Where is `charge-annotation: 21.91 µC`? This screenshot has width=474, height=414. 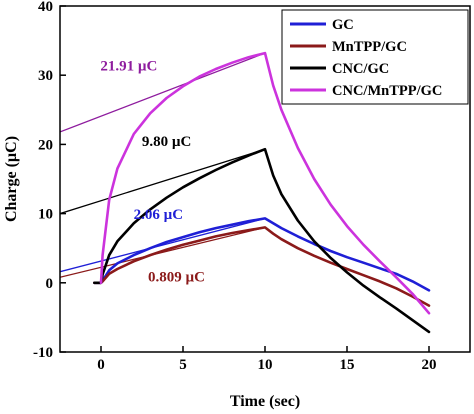 charge-annotation: 21.91 µC is located at coordinates (128, 66).